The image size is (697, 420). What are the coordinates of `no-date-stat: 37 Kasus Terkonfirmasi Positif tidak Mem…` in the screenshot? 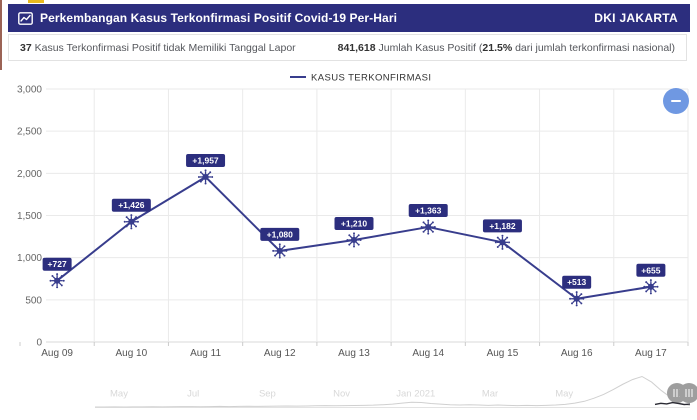 It's located at (158, 48).